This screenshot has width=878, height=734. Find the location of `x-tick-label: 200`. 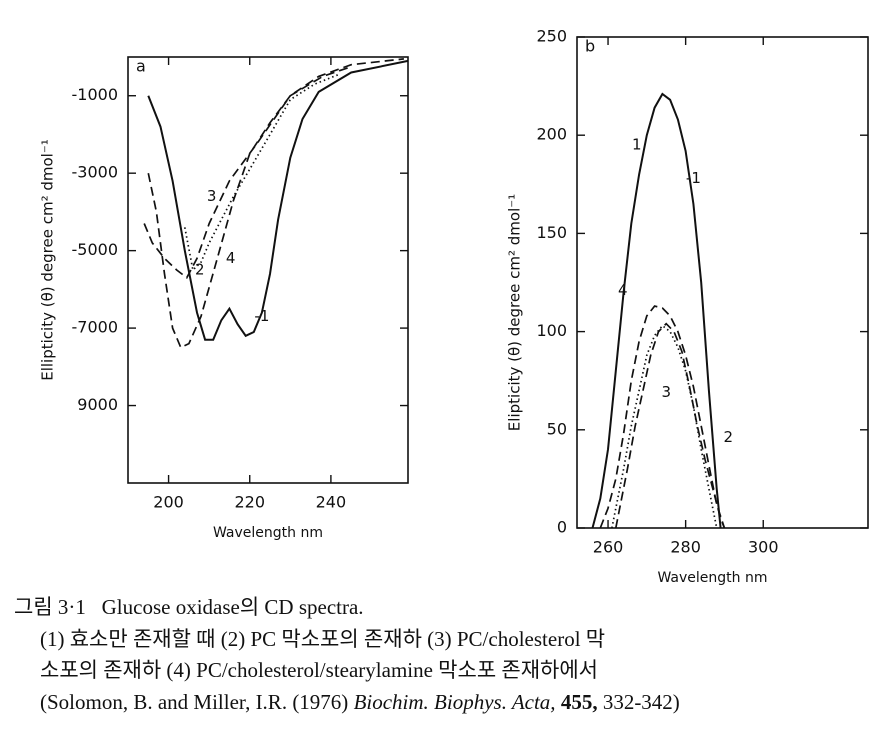

x-tick-label: 200 is located at coordinates (168, 502).